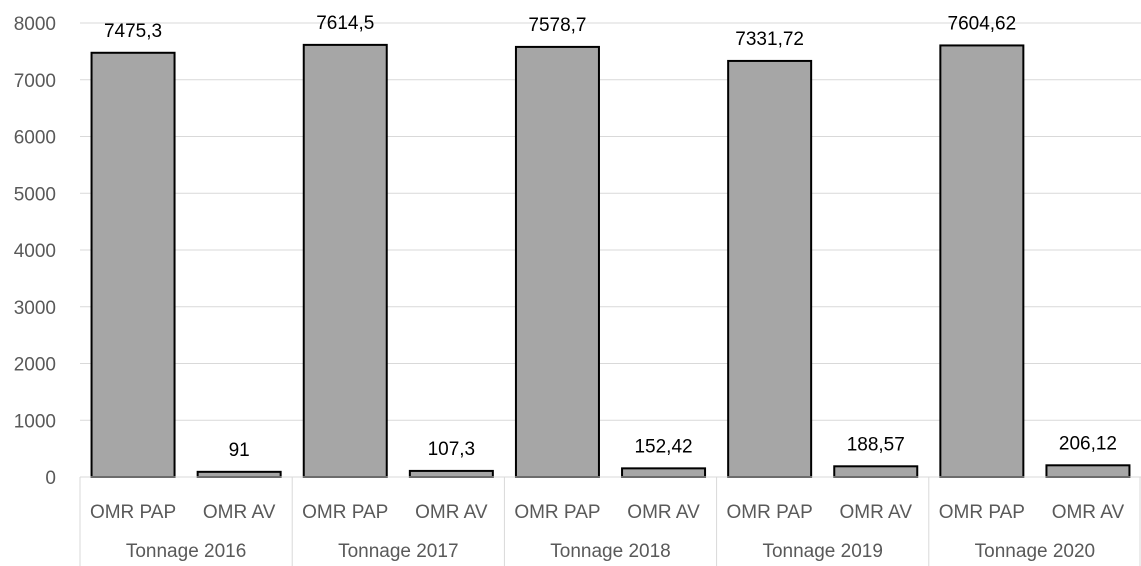 This screenshot has height=566, width=1141. I want to click on data-label: 7578,7, so click(557, 25).